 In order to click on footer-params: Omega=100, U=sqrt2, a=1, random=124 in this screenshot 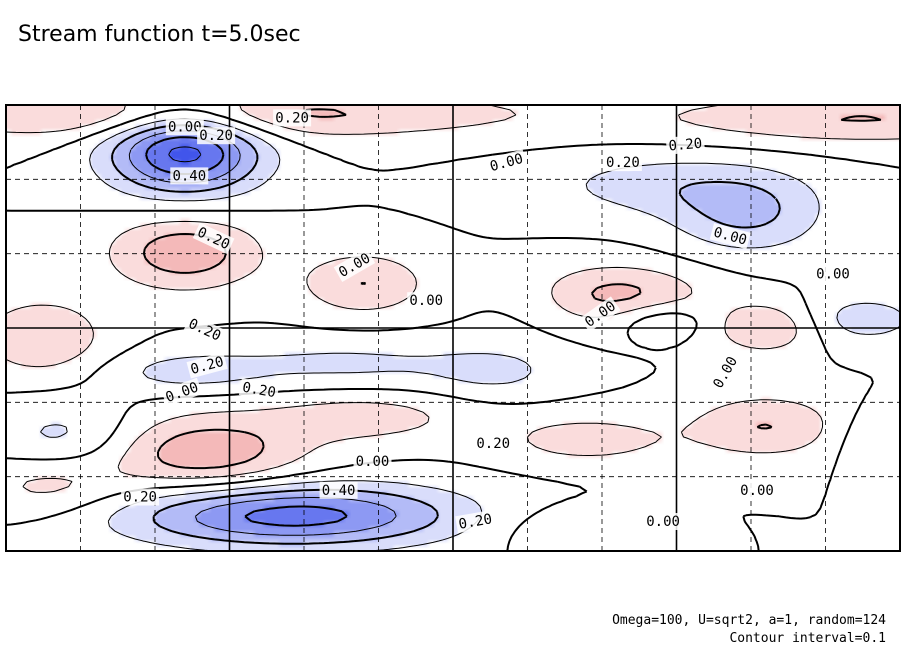, I will do `click(749, 620)`.